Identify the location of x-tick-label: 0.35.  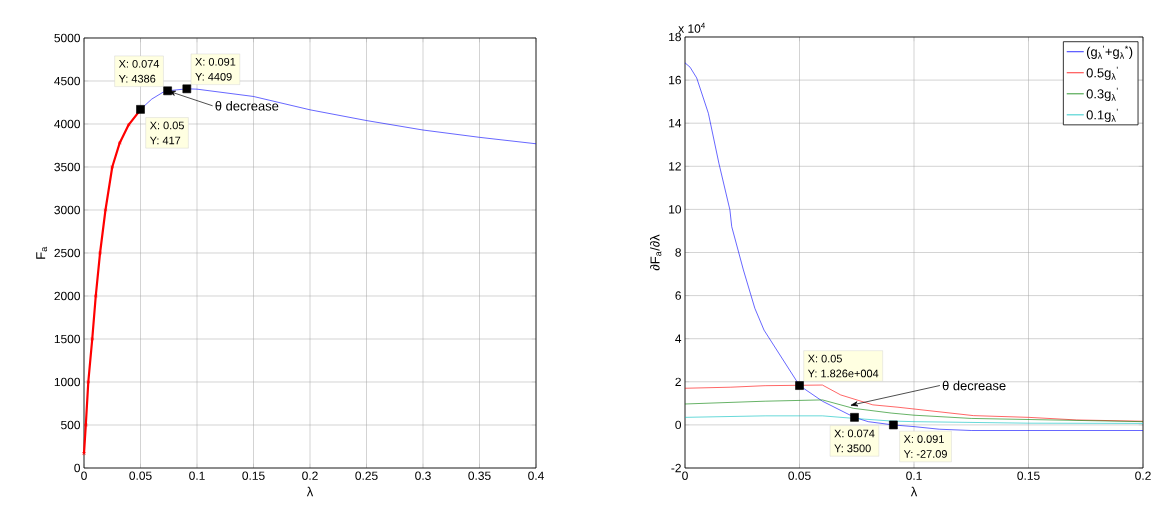
(479, 475).